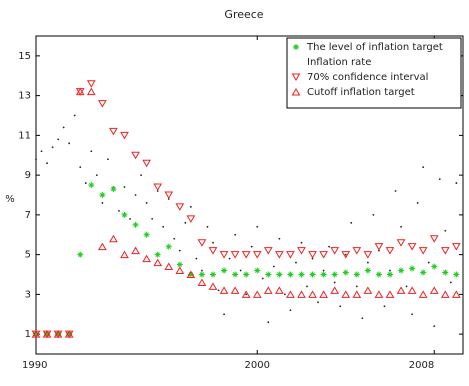  I want to click on legend-item: Inflation rate, so click(339, 62).